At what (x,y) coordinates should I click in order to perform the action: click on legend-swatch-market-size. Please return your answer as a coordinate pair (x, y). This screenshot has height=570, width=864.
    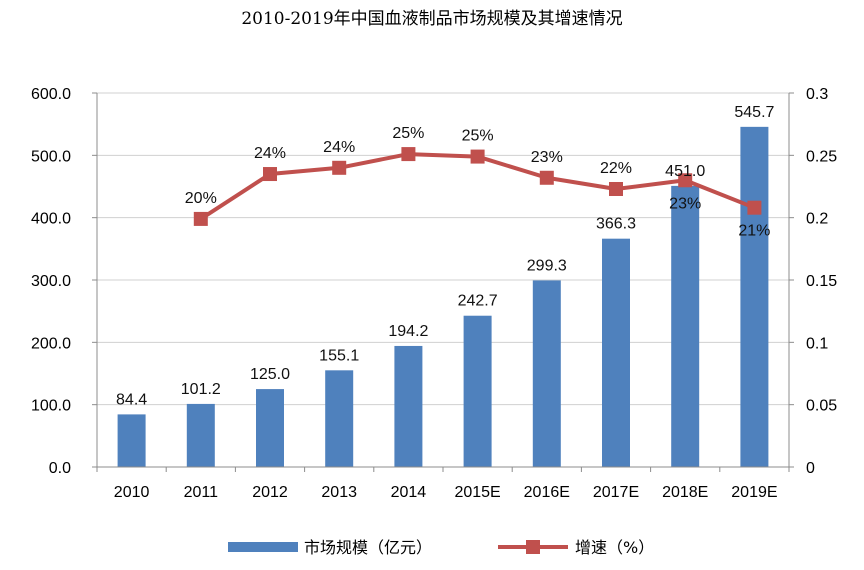
    Looking at the image, I should click on (263, 547).